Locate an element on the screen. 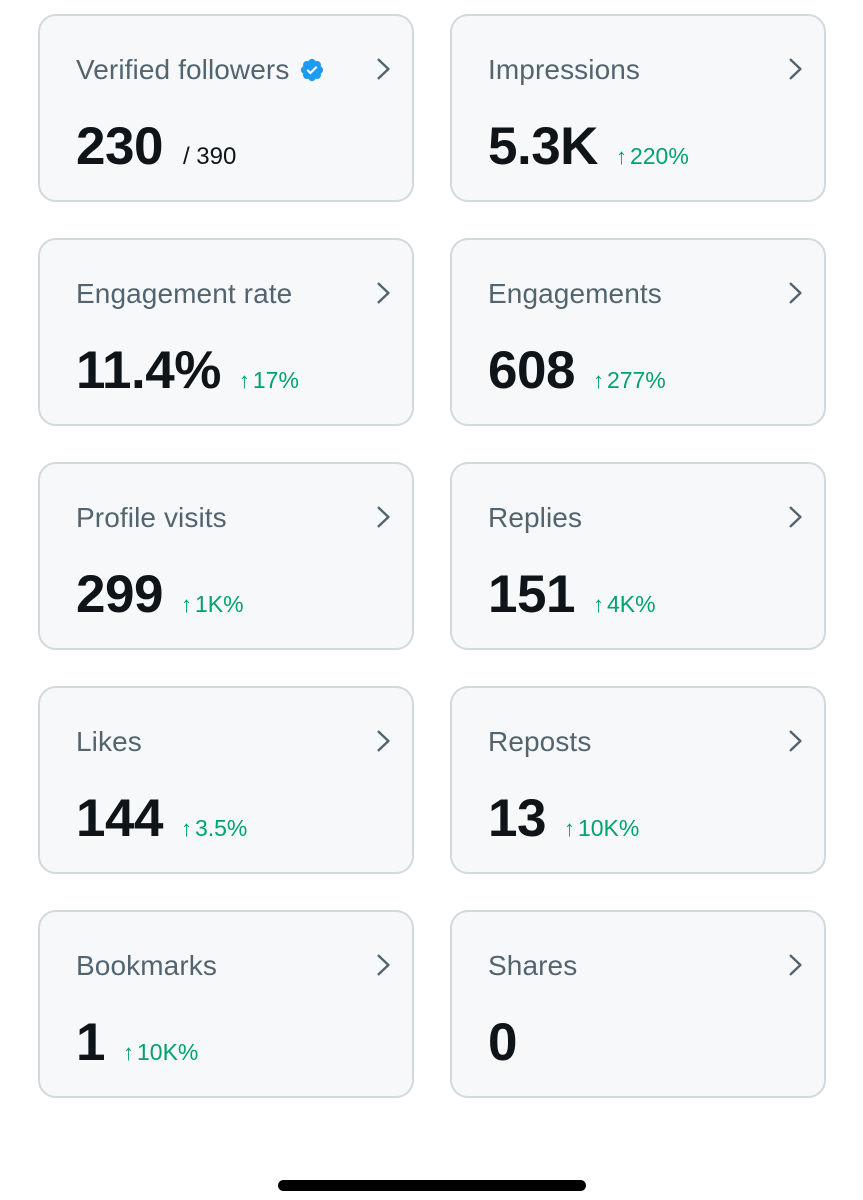  metric-card-verified-followers: Verified followers 230 / 390 is located at coordinates (226, 108).